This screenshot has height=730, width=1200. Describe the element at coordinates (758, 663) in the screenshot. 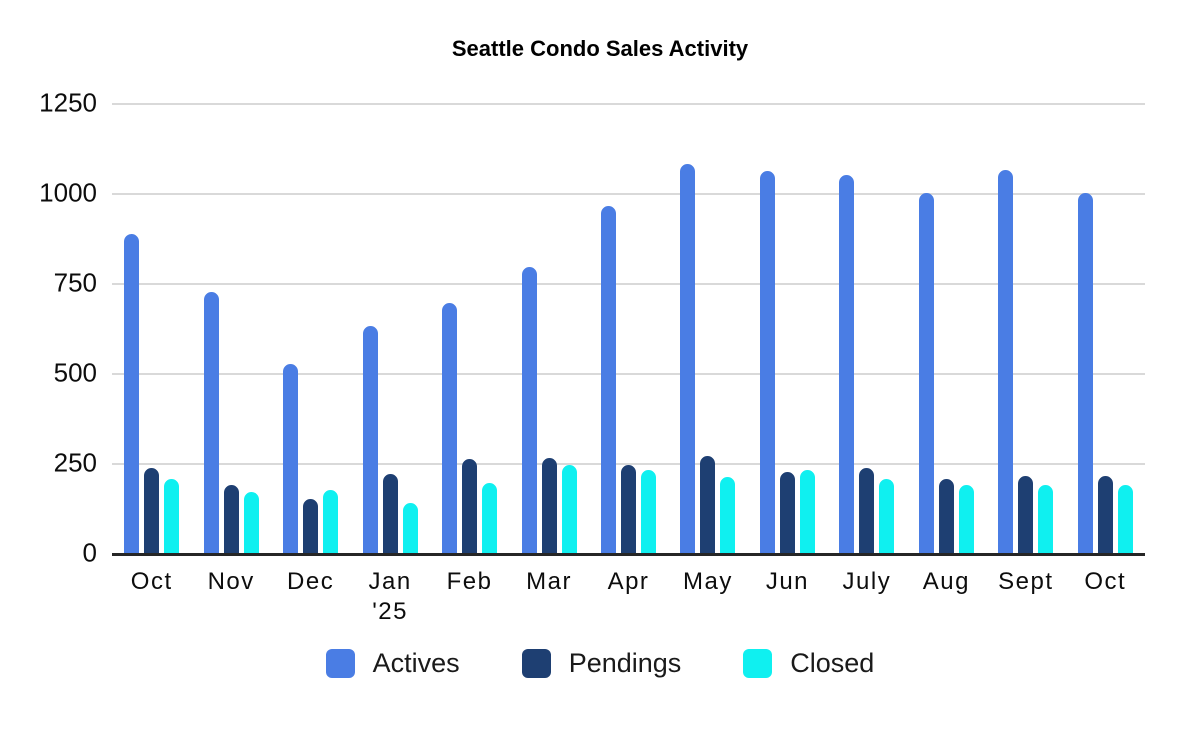

I see `legend-swatch-closed` at that location.